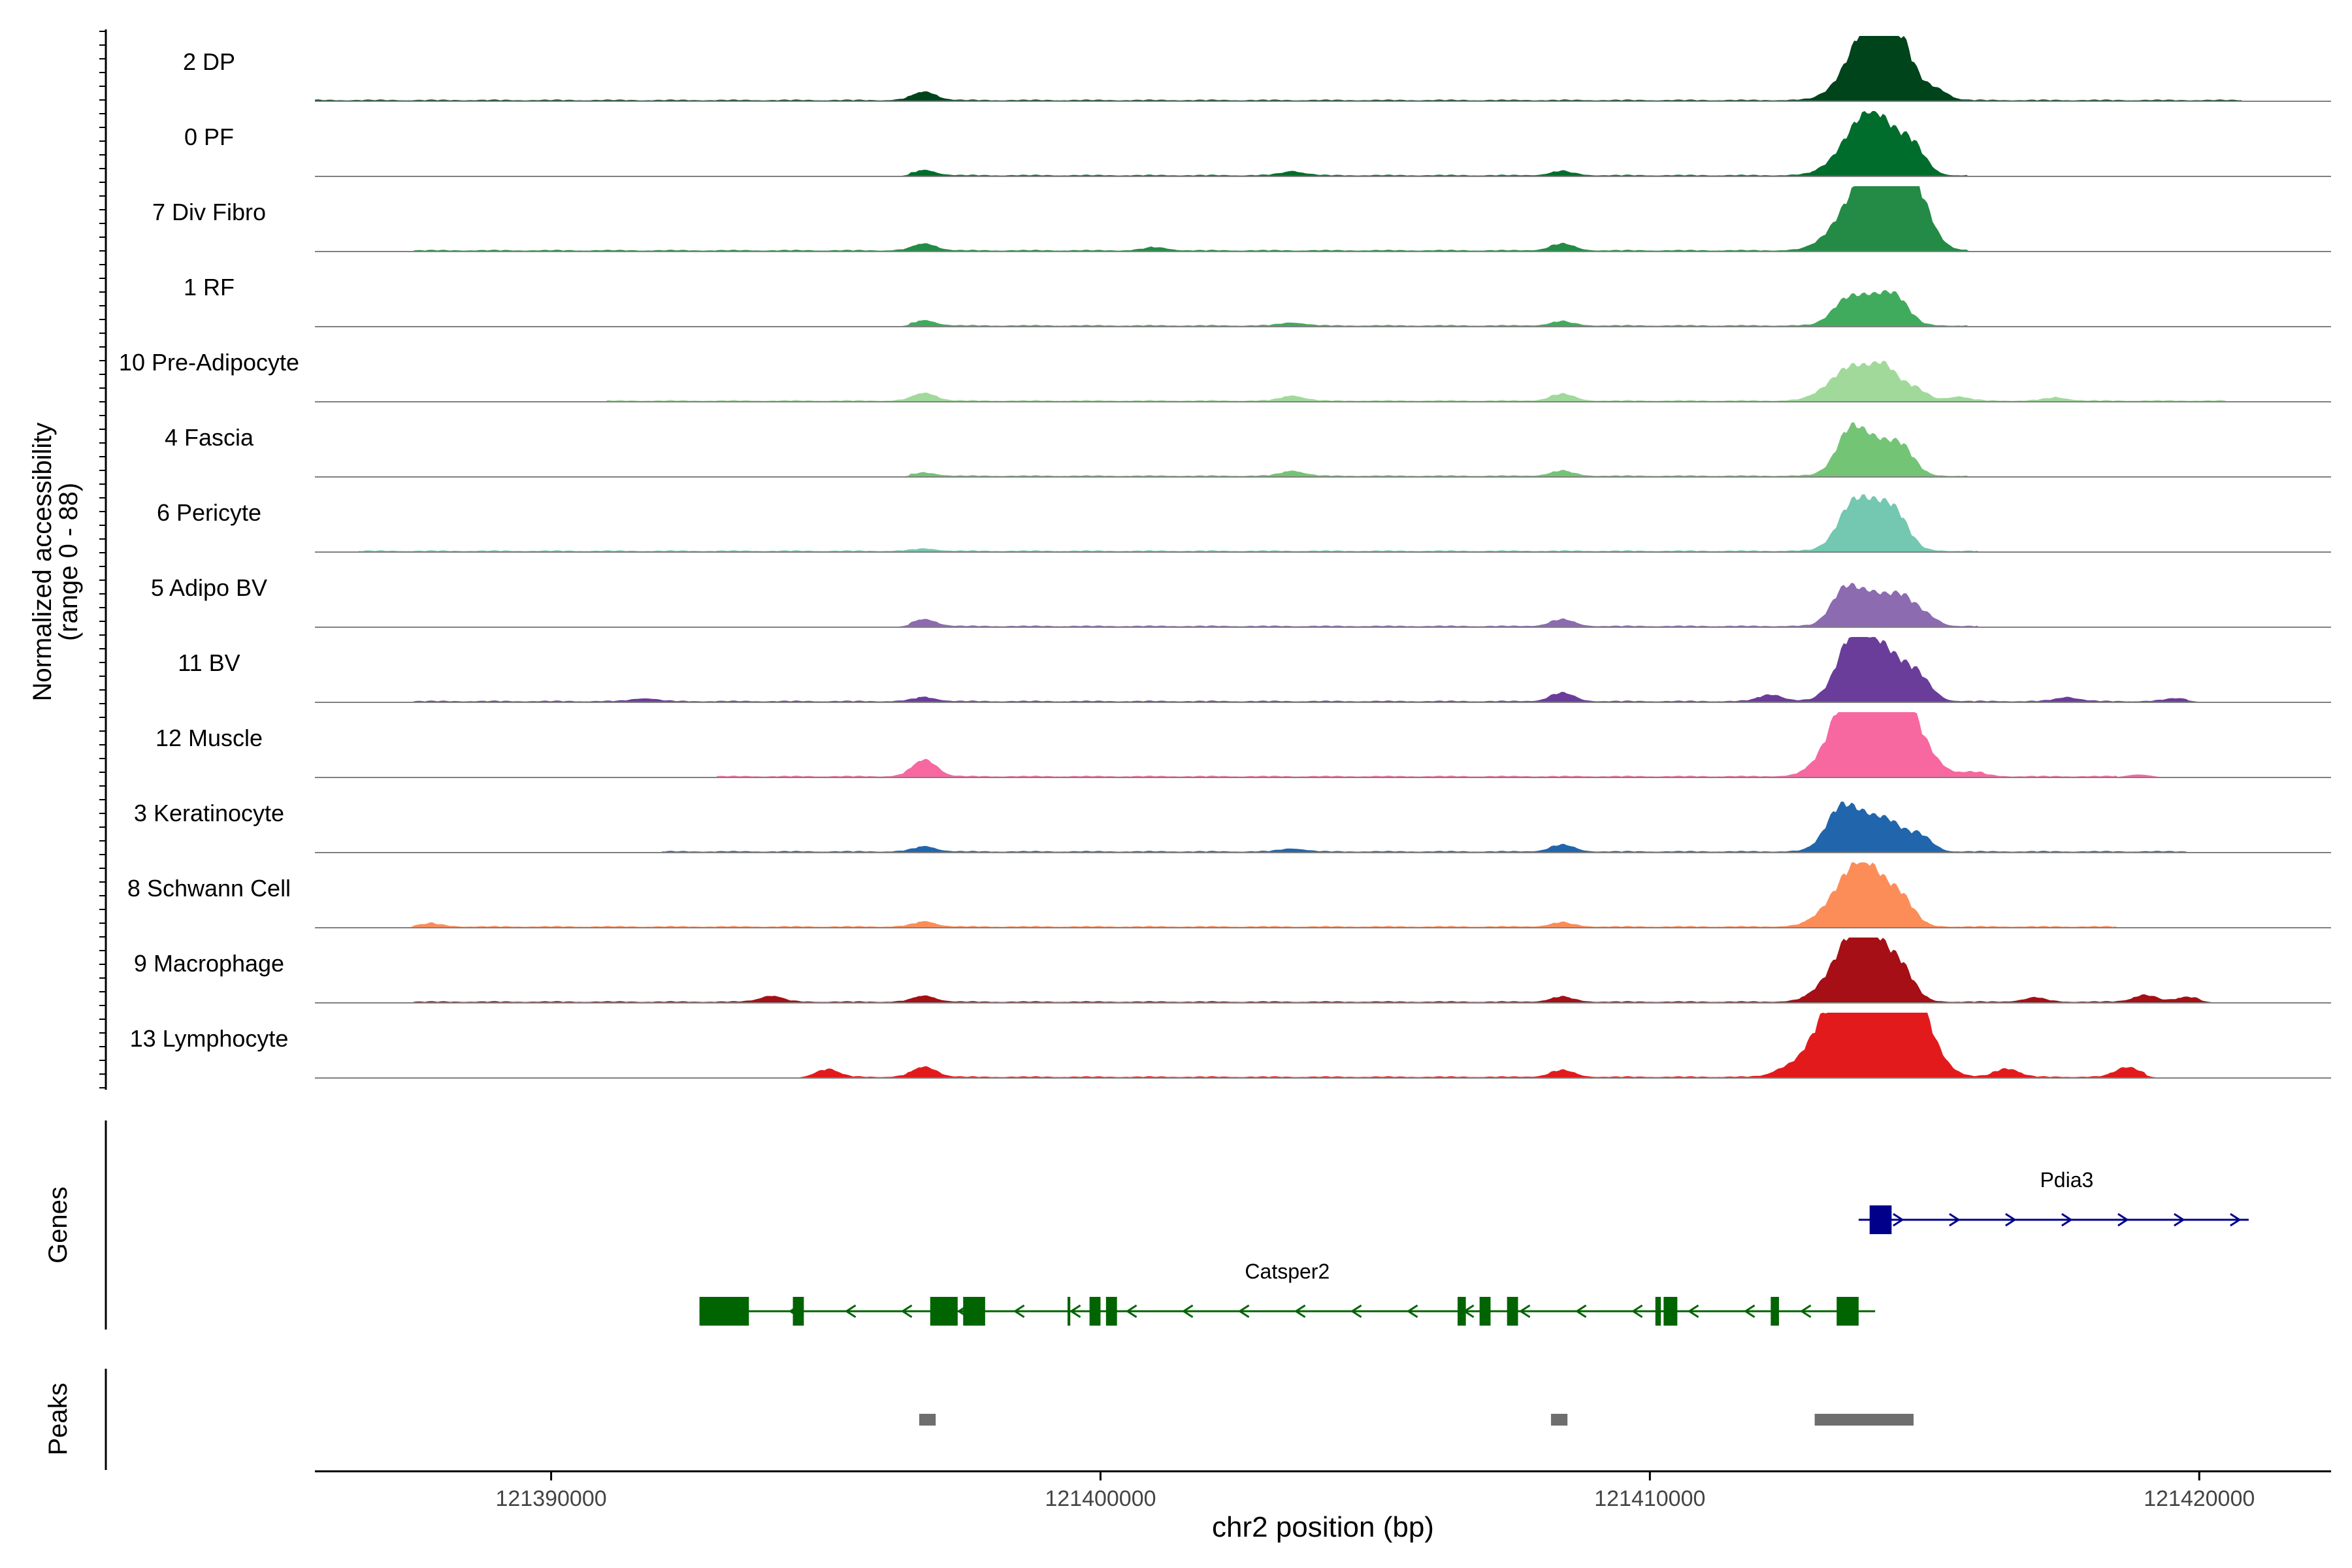 This screenshot has height=1568, width=2352. What do you see at coordinates (209, 813) in the screenshot?
I see `track-label: 3 Keratinocyte` at bounding box center [209, 813].